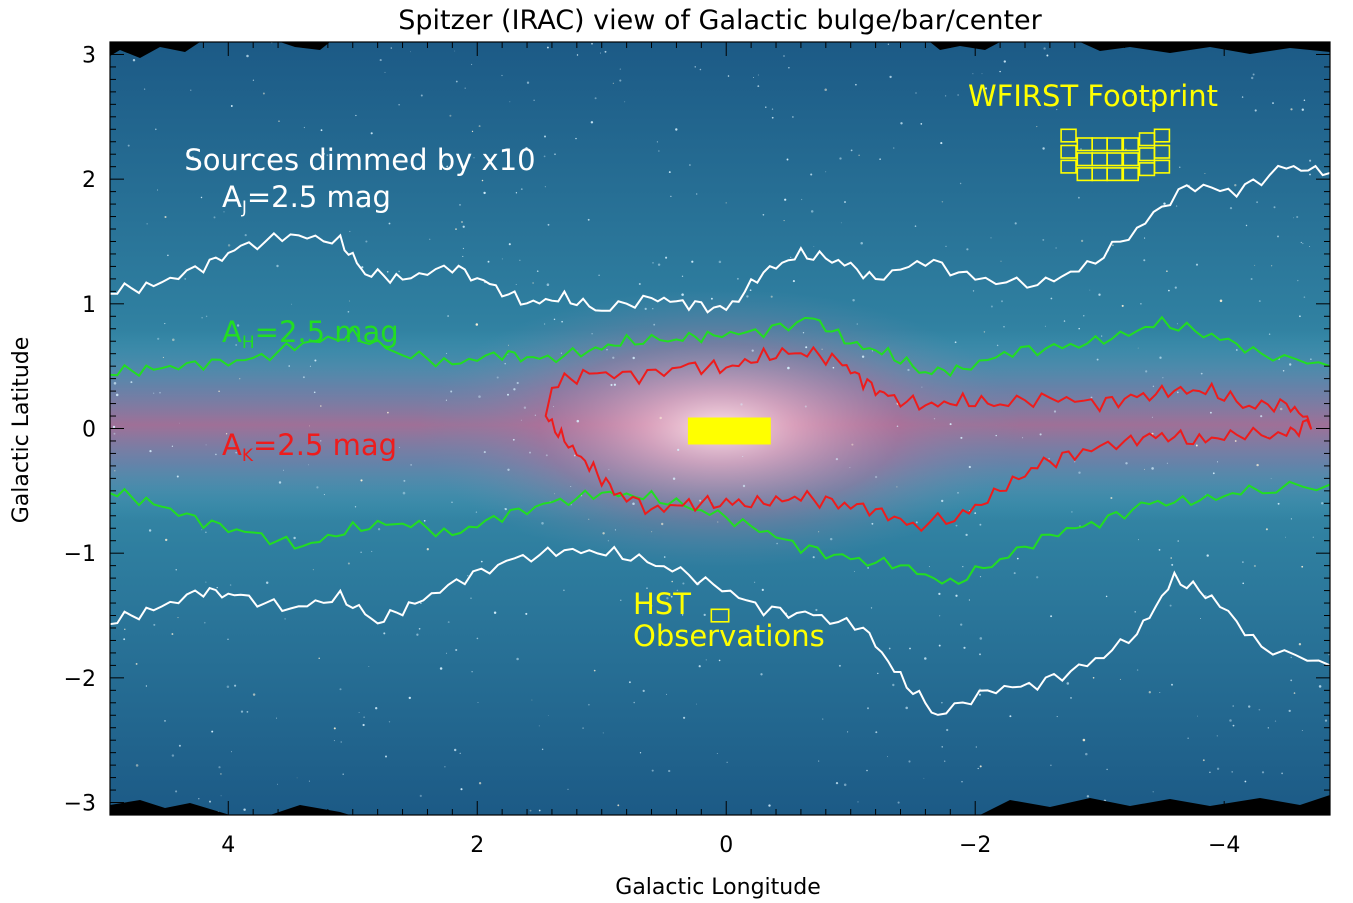 The width and height of the screenshot is (1353, 903). What do you see at coordinates (319, 197) in the screenshot?
I see `aj-suffix: =2.5 mag` at bounding box center [319, 197].